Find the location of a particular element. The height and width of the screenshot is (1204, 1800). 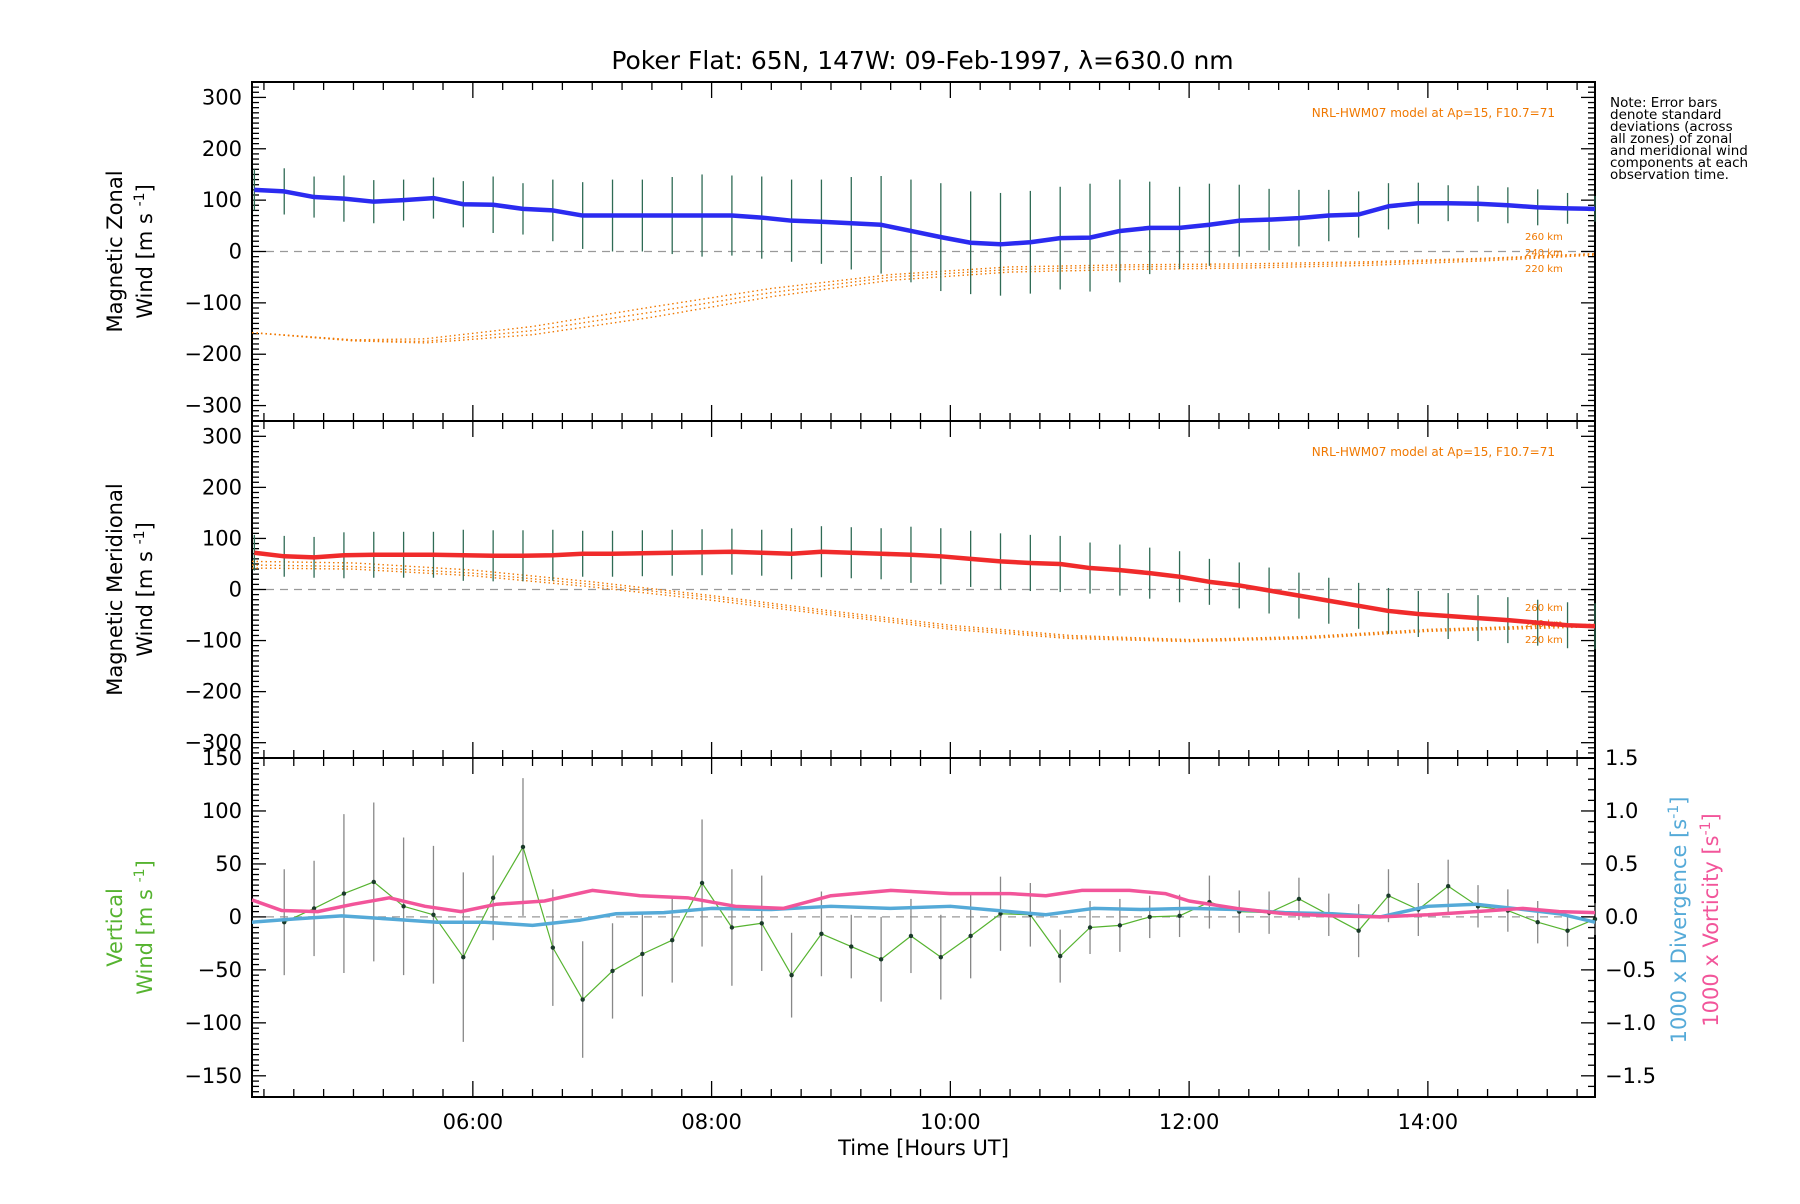

y2-tick-label: −1.5 is located at coordinates (1630, 1076).